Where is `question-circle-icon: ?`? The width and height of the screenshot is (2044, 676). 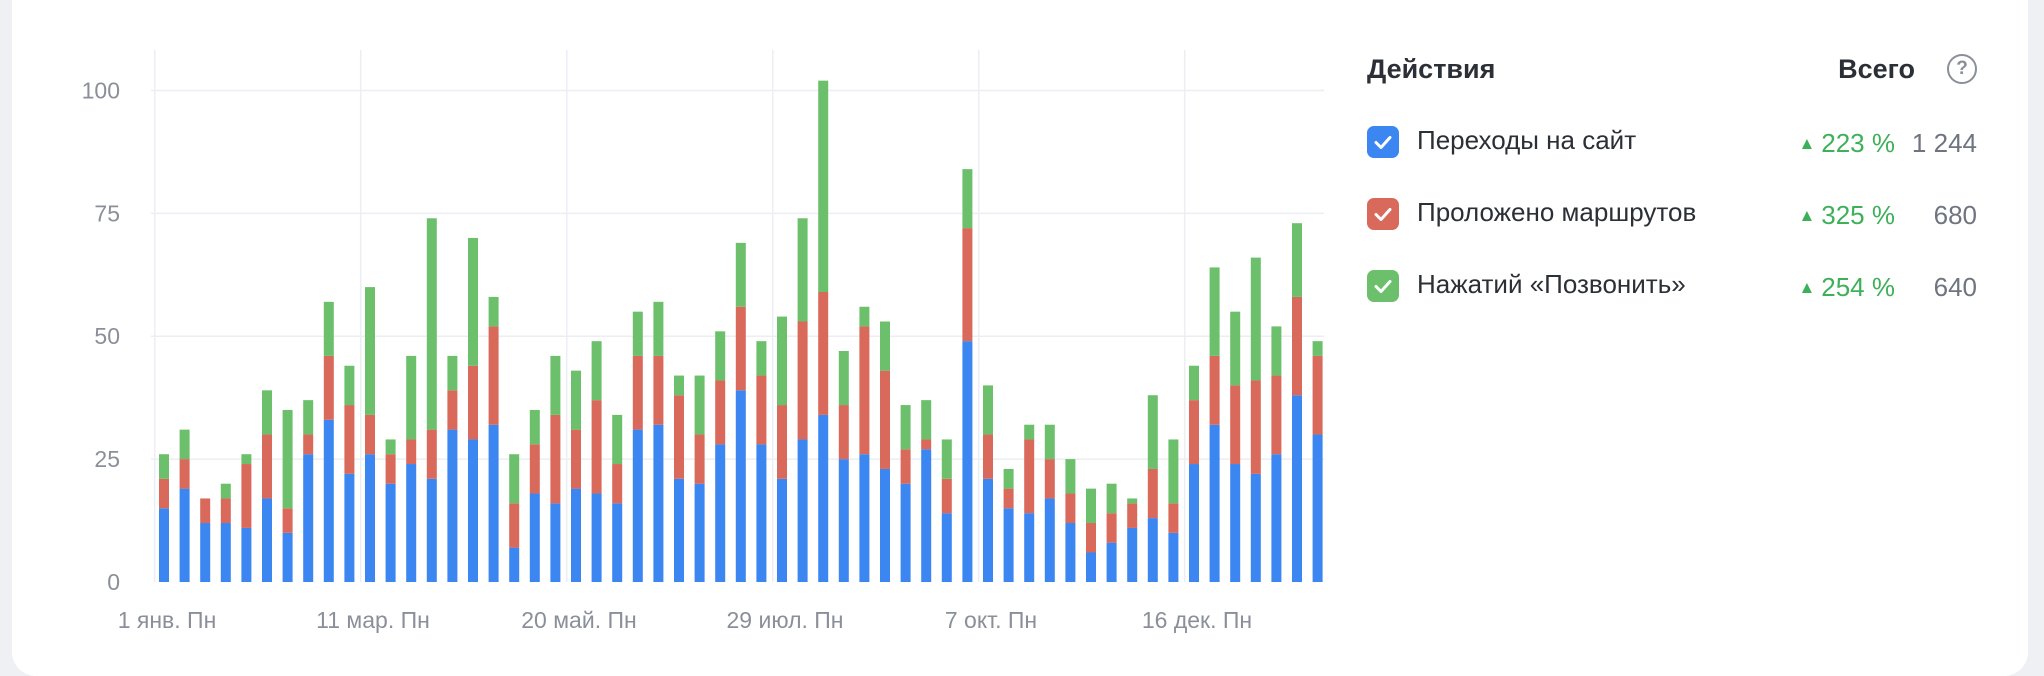 question-circle-icon: ? is located at coordinates (1962, 69).